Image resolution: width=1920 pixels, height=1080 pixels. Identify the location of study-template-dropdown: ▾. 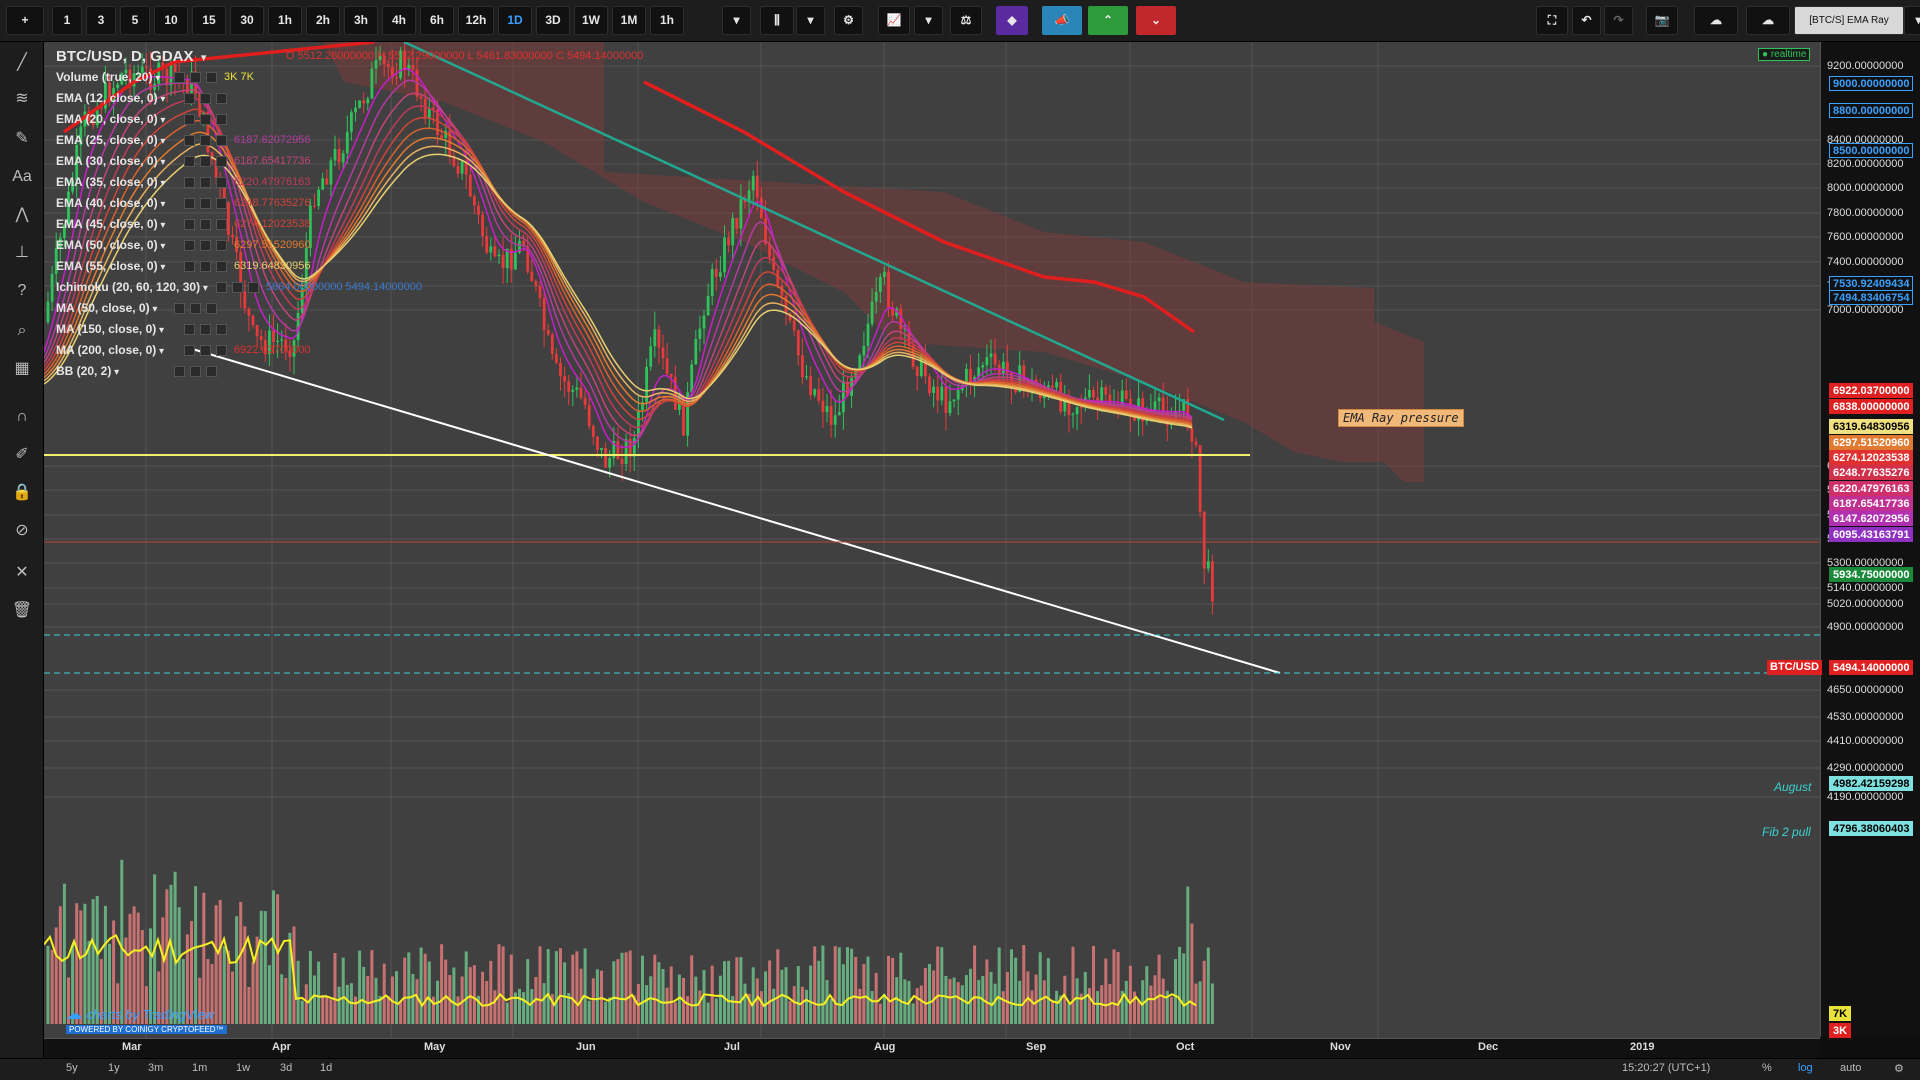
(1912, 20).